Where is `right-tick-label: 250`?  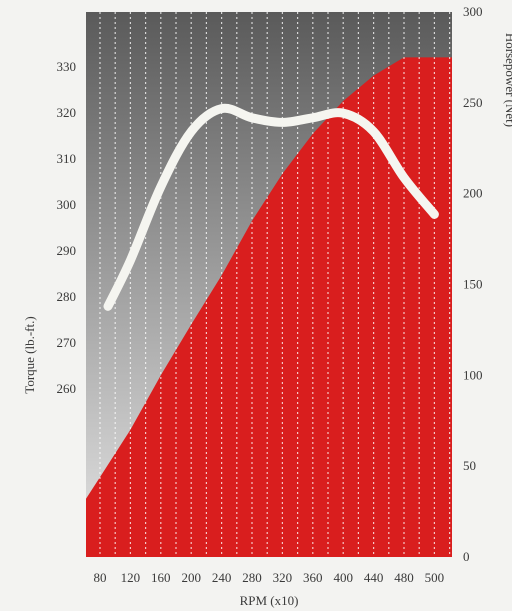 right-tick-label: 250 is located at coordinates (473, 102).